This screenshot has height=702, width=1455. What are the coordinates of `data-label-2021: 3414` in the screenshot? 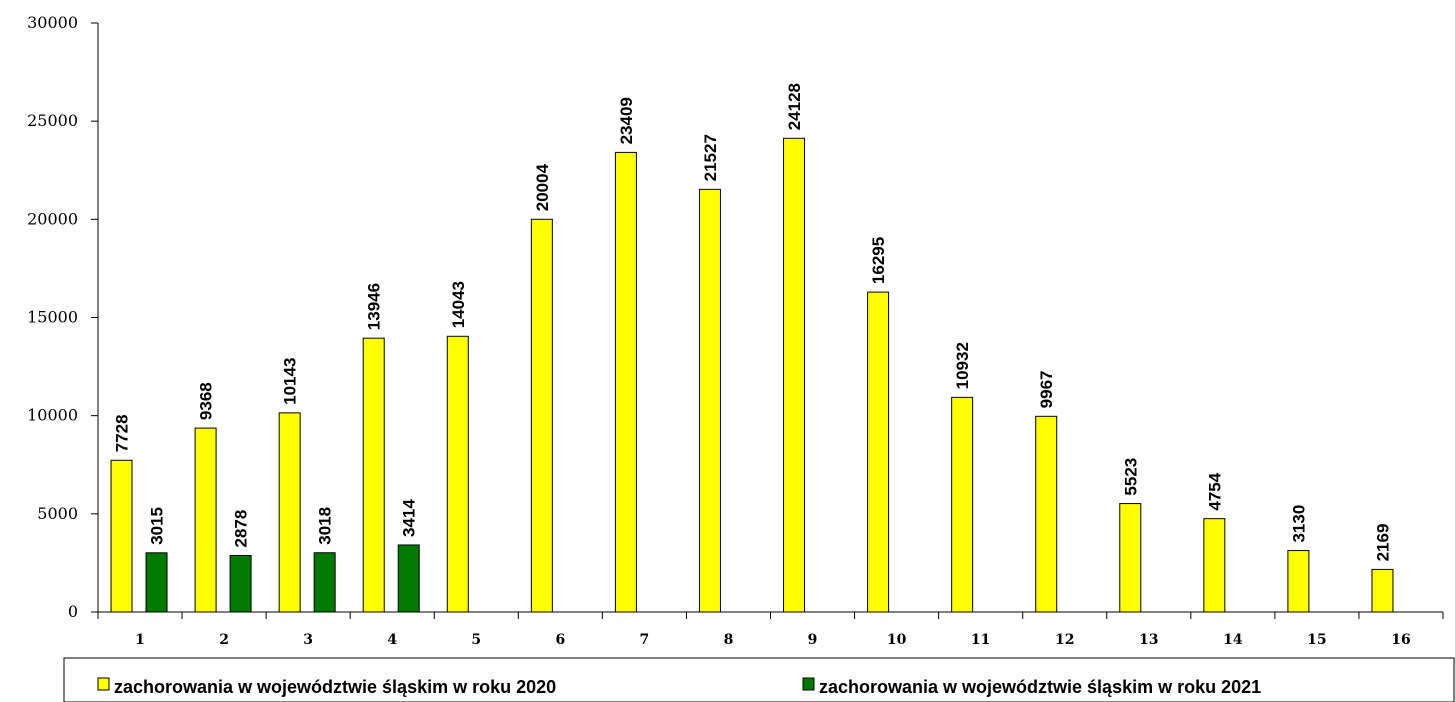 It's located at (409, 518).